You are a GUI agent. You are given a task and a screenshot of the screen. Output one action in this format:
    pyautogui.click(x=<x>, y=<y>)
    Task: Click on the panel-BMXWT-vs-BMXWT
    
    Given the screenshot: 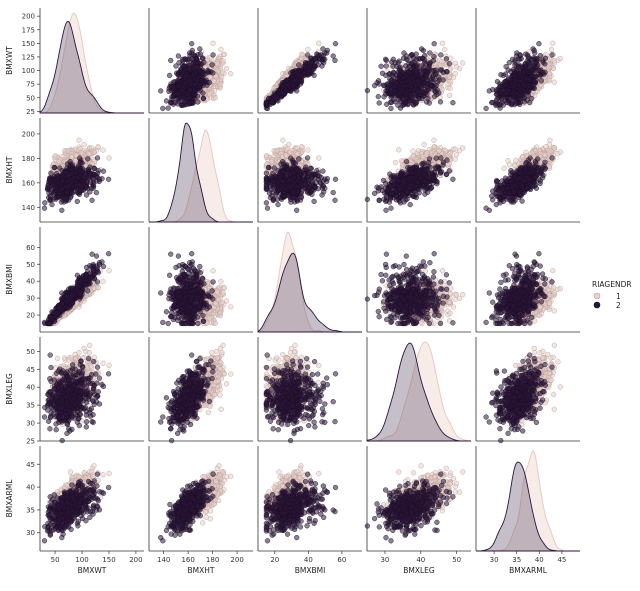 What is the action you would take?
    pyautogui.click(x=91, y=63)
    